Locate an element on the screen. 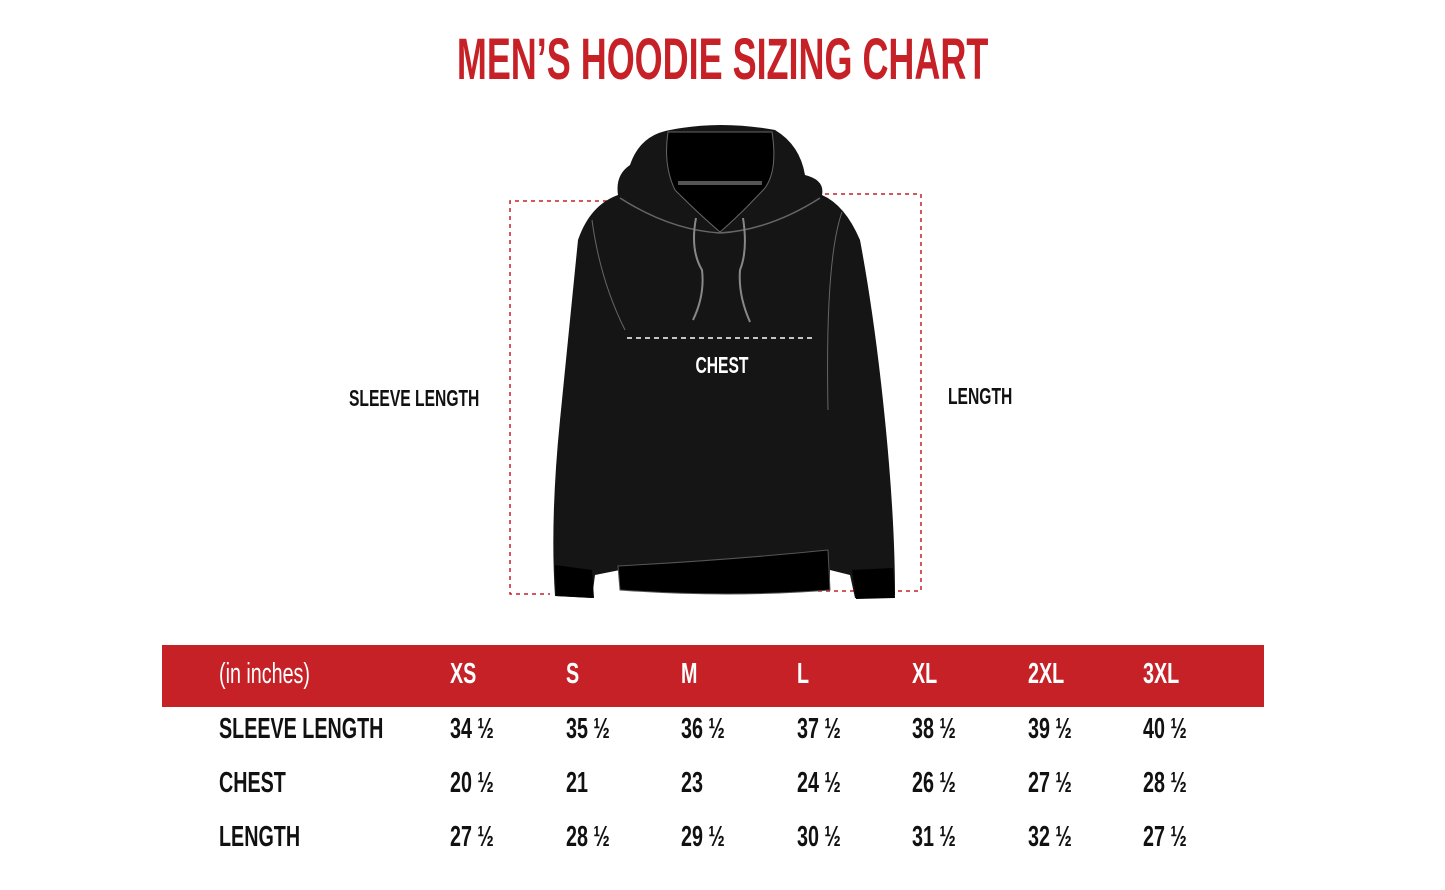 The width and height of the screenshot is (1445, 890). table-cell: 35 ½ is located at coordinates (588, 729).